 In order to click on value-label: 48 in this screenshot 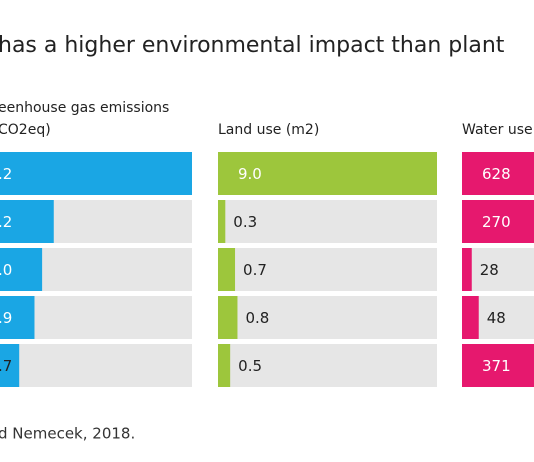, I will do `click(496, 318)`.